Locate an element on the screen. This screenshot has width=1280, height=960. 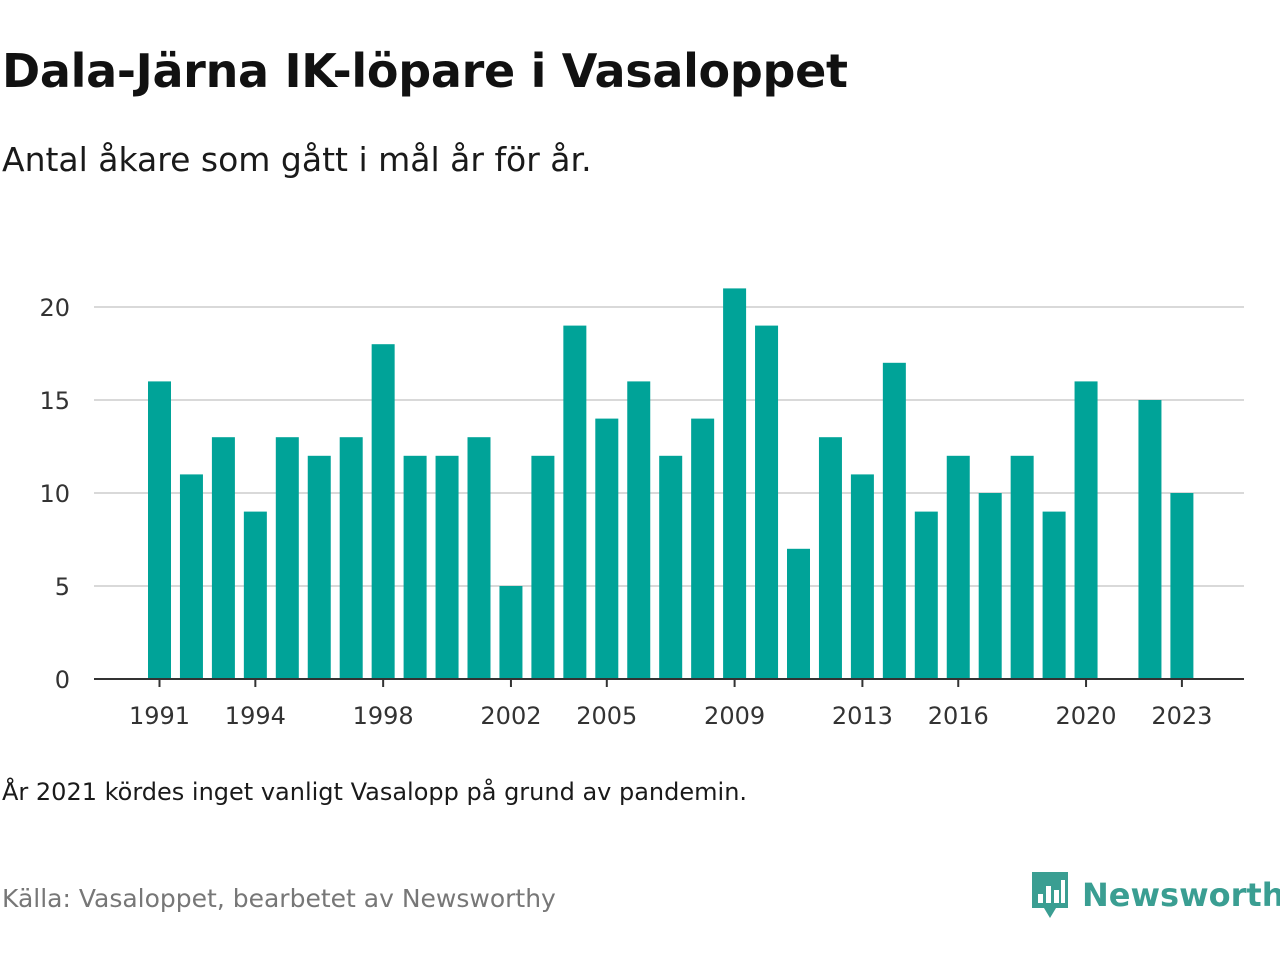
bar-2003 is located at coordinates (543, 567).